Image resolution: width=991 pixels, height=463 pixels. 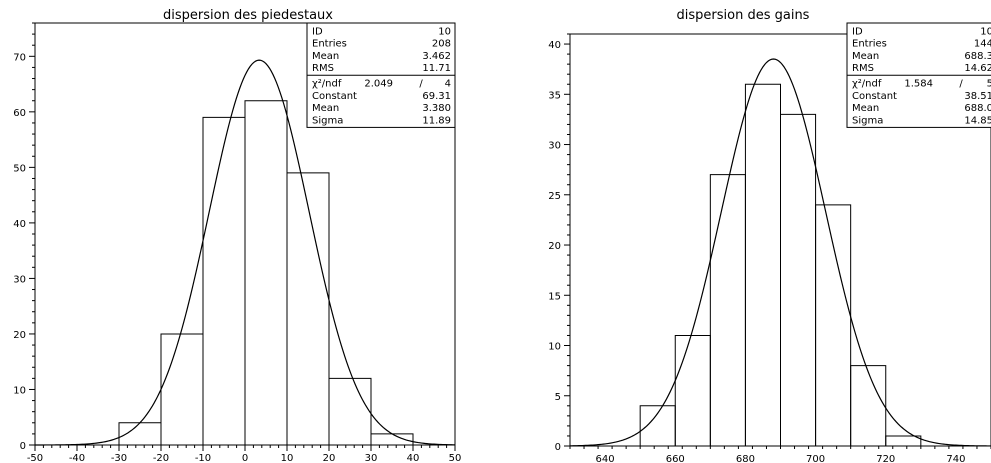 What do you see at coordinates (982, 44) in the screenshot?
I see `stat-value: 144` at bounding box center [982, 44].